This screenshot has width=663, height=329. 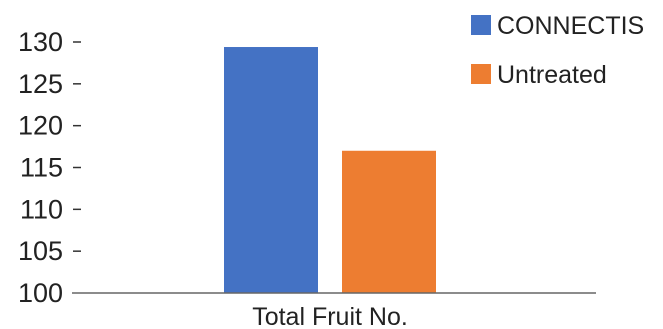 I want to click on y-tick-label: 110, so click(x=41, y=209).